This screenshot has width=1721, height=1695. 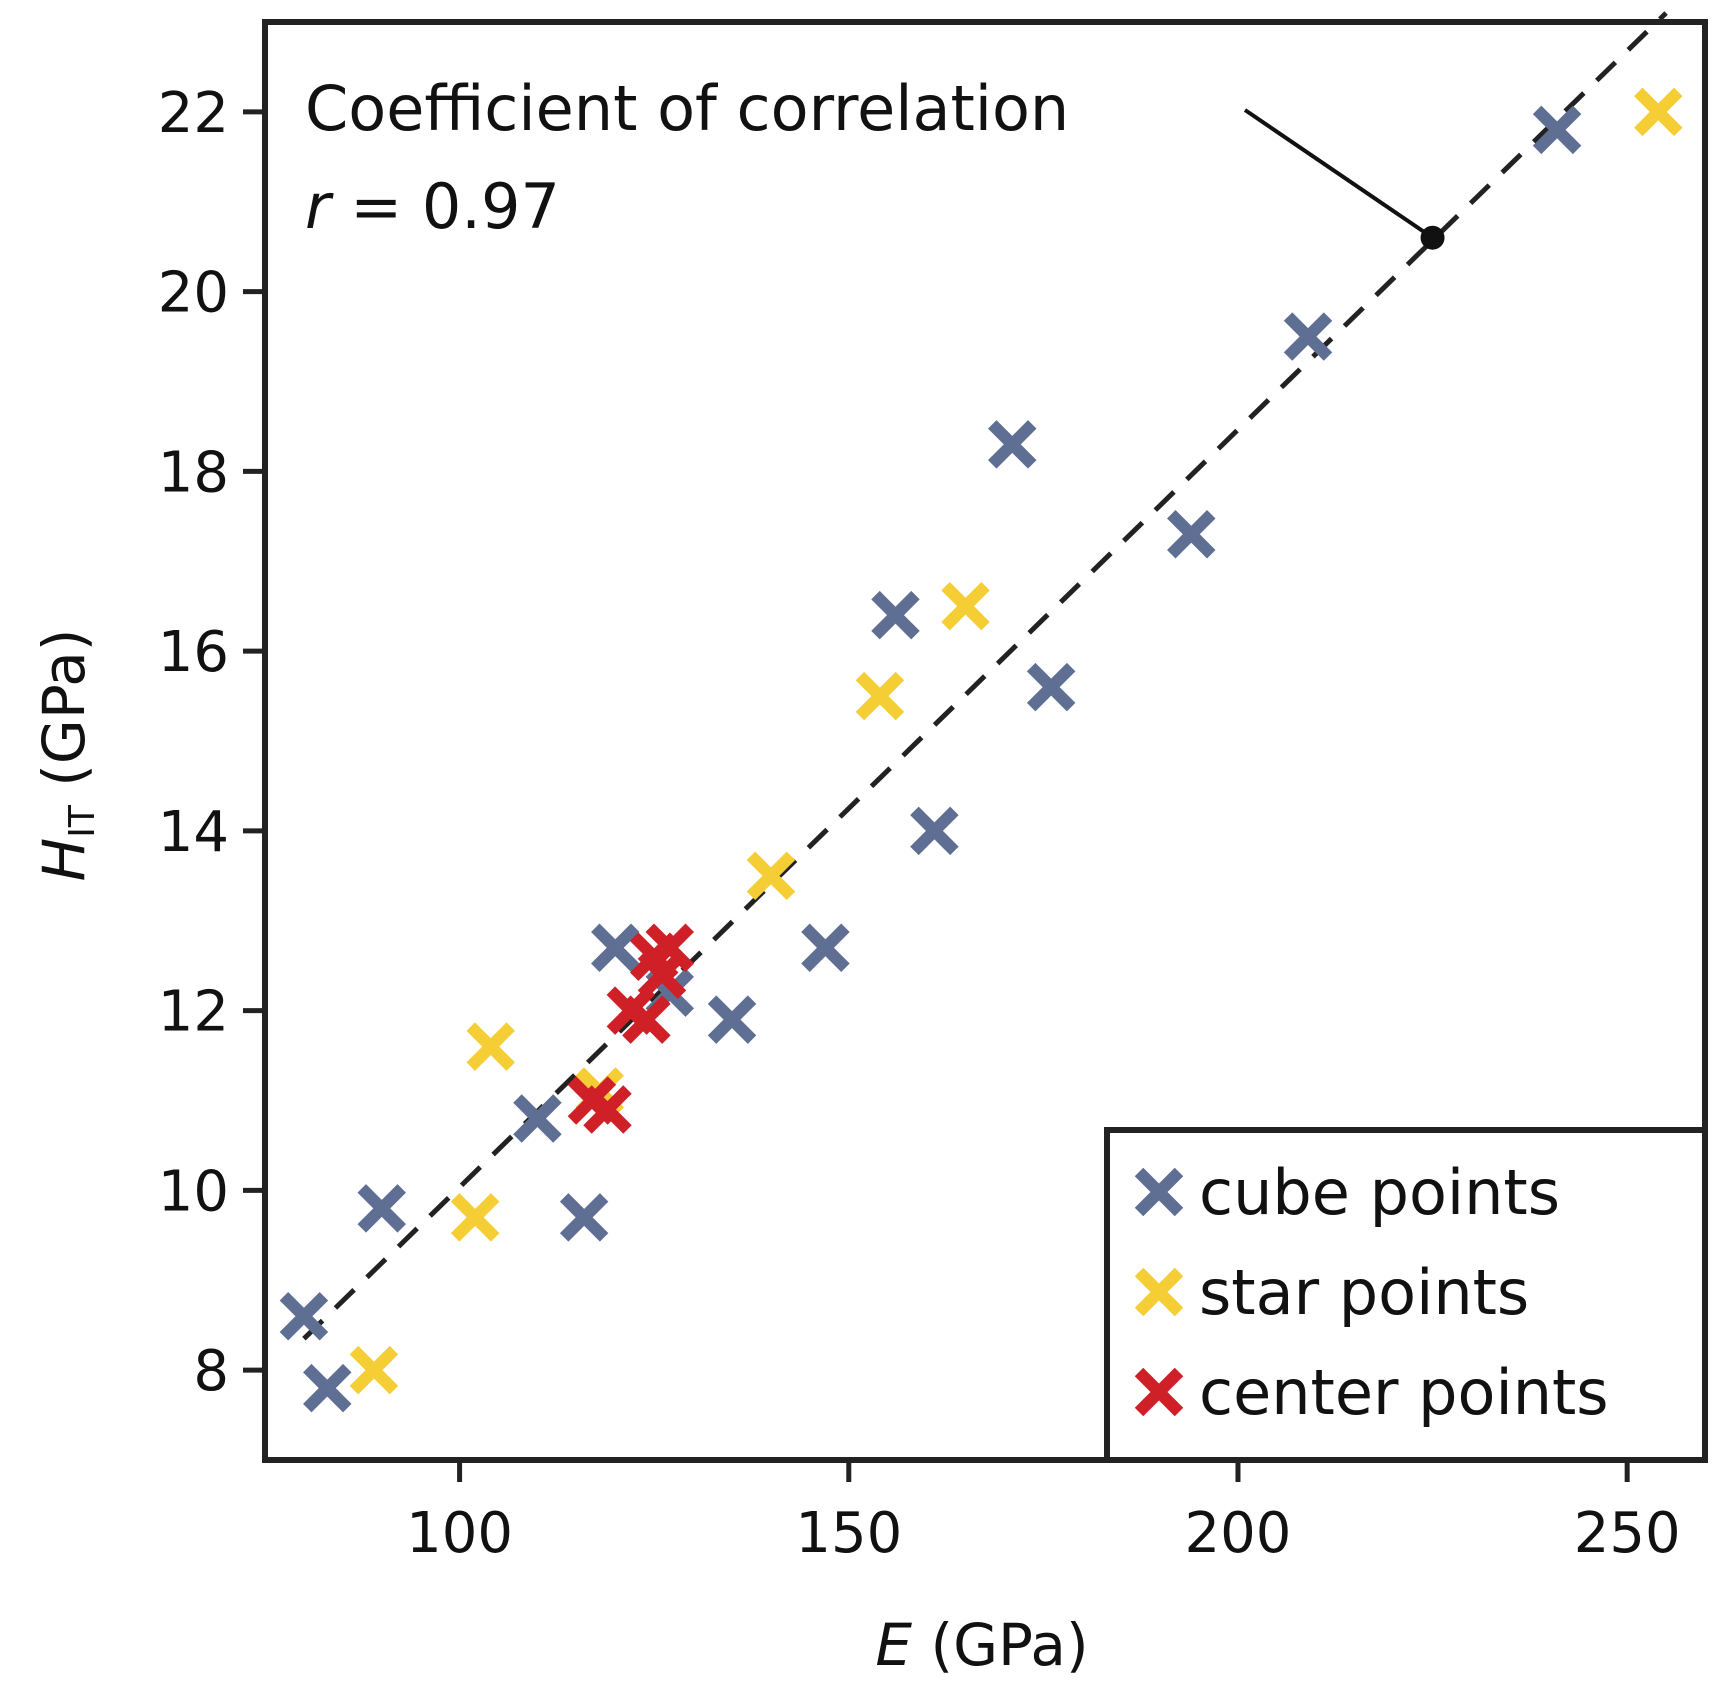 What do you see at coordinates (1159, 1292) in the screenshot?
I see `legend-marker-star-points` at bounding box center [1159, 1292].